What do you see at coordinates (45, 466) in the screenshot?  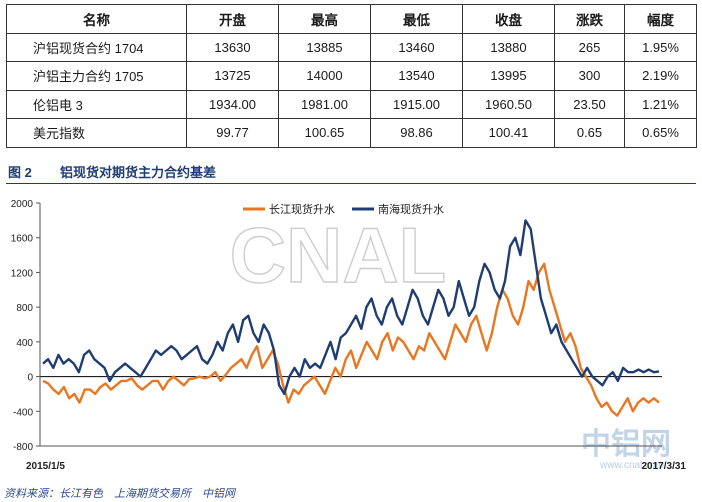 I see `x-tick-label: 2015/1/5` at bounding box center [45, 466].